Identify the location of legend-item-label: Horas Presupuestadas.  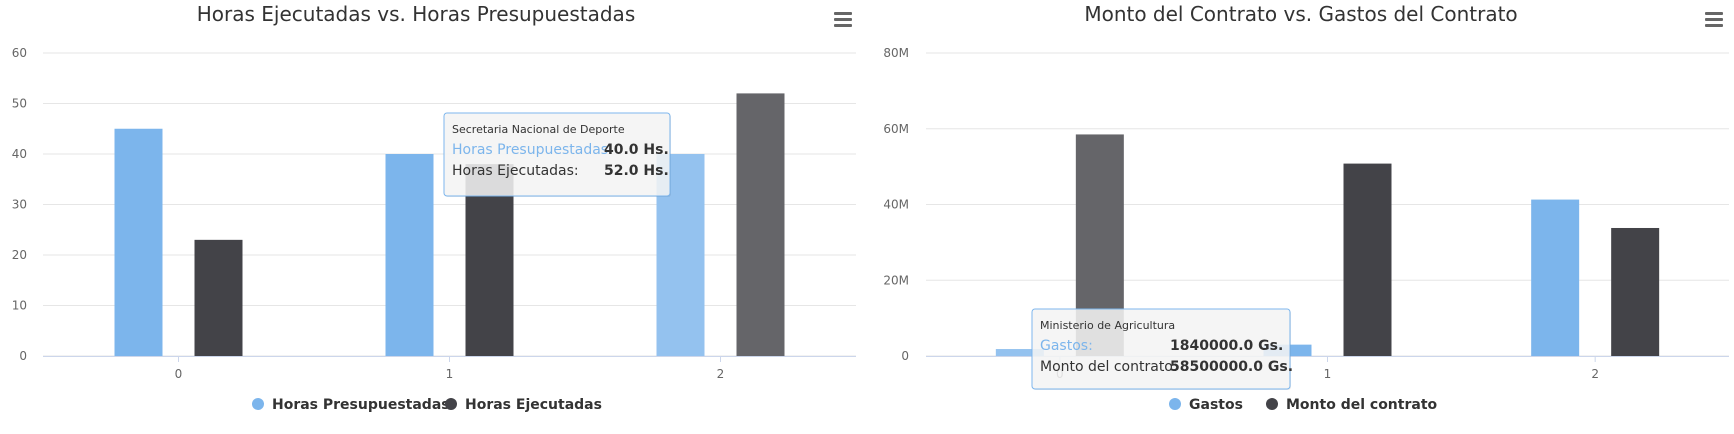
(361, 405).